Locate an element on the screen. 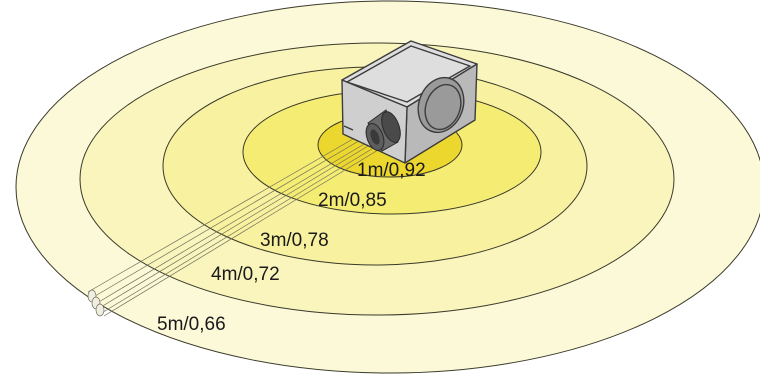 Image resolution: width=760 pixels, height=377 pixels. outlet-opening is located at coordinates (441, 105).